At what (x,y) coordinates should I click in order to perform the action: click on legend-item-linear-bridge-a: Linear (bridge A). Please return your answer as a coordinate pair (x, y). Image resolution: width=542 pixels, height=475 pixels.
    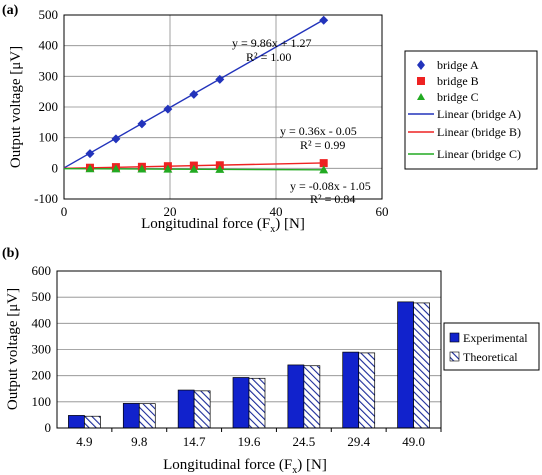
    Looking at the image, I should click on (464, 114).